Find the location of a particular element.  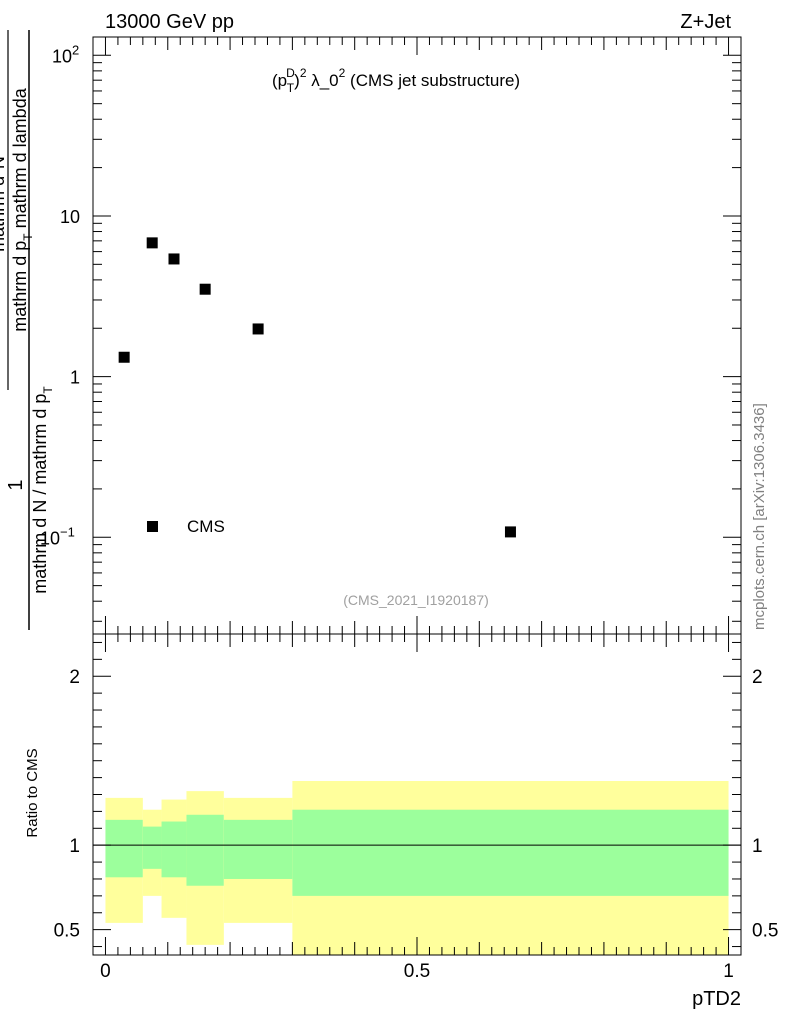

x-tick-label: 0.5 is located at coordinates (417, 971).